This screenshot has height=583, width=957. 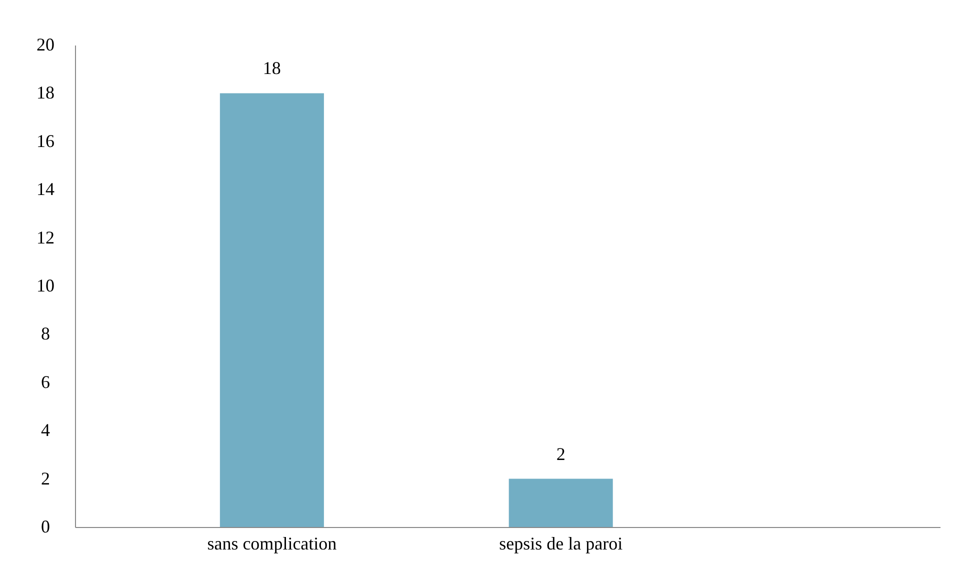 I want to click on y-tick-label: 8, so click(x=45, y=334).